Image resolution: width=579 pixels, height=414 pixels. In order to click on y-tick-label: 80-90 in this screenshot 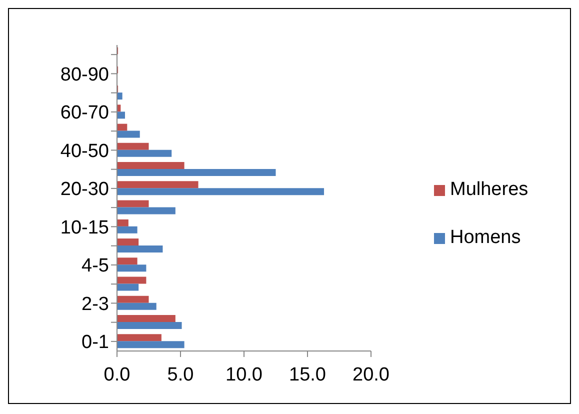, I will do `click(84, 75)`.